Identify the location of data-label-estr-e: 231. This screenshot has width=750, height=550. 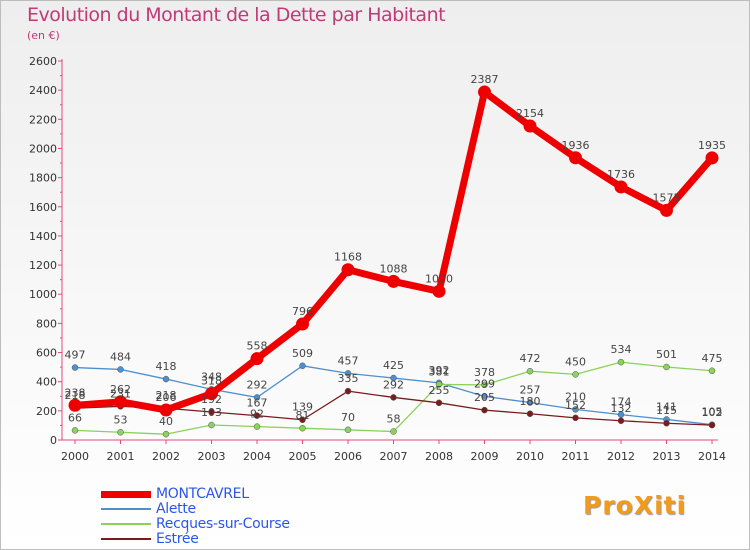
(120, 393).